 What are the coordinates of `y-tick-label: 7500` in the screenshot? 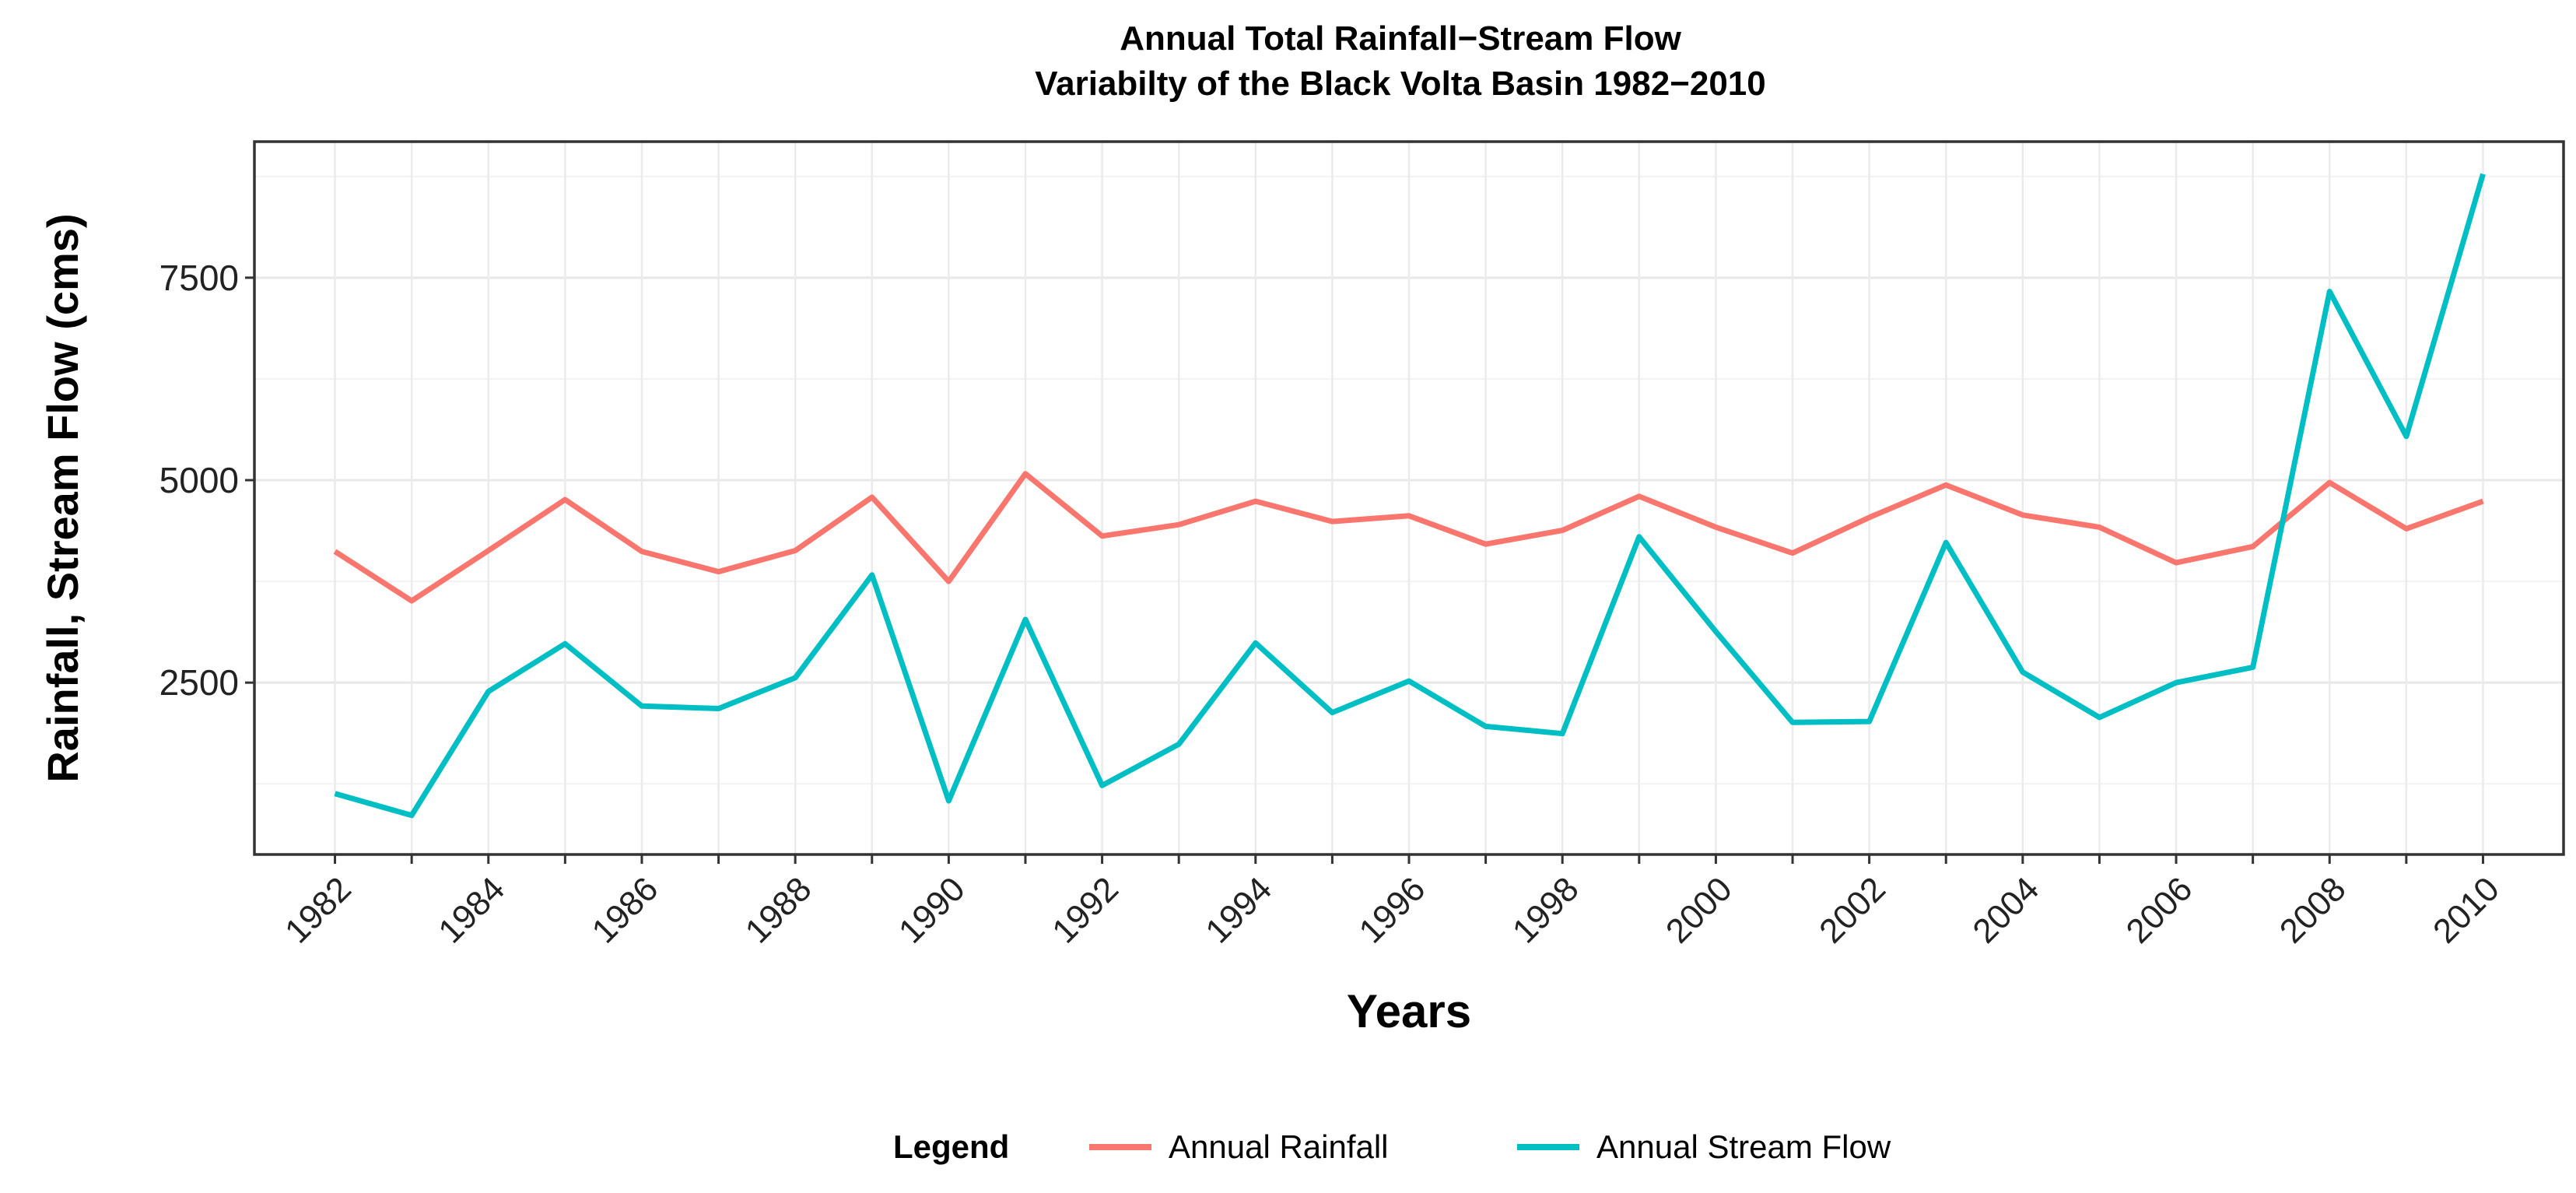 It's located at (199, 278).